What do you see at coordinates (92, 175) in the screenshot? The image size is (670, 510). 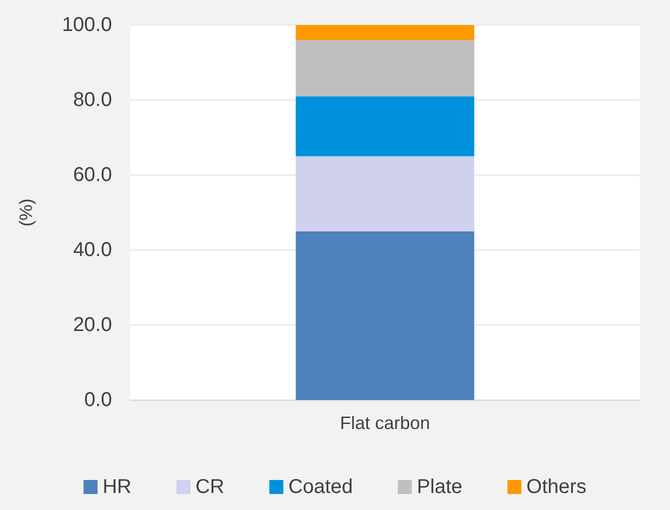 I see `y-tick-label: 60.0` at bounding box center [92, 175].